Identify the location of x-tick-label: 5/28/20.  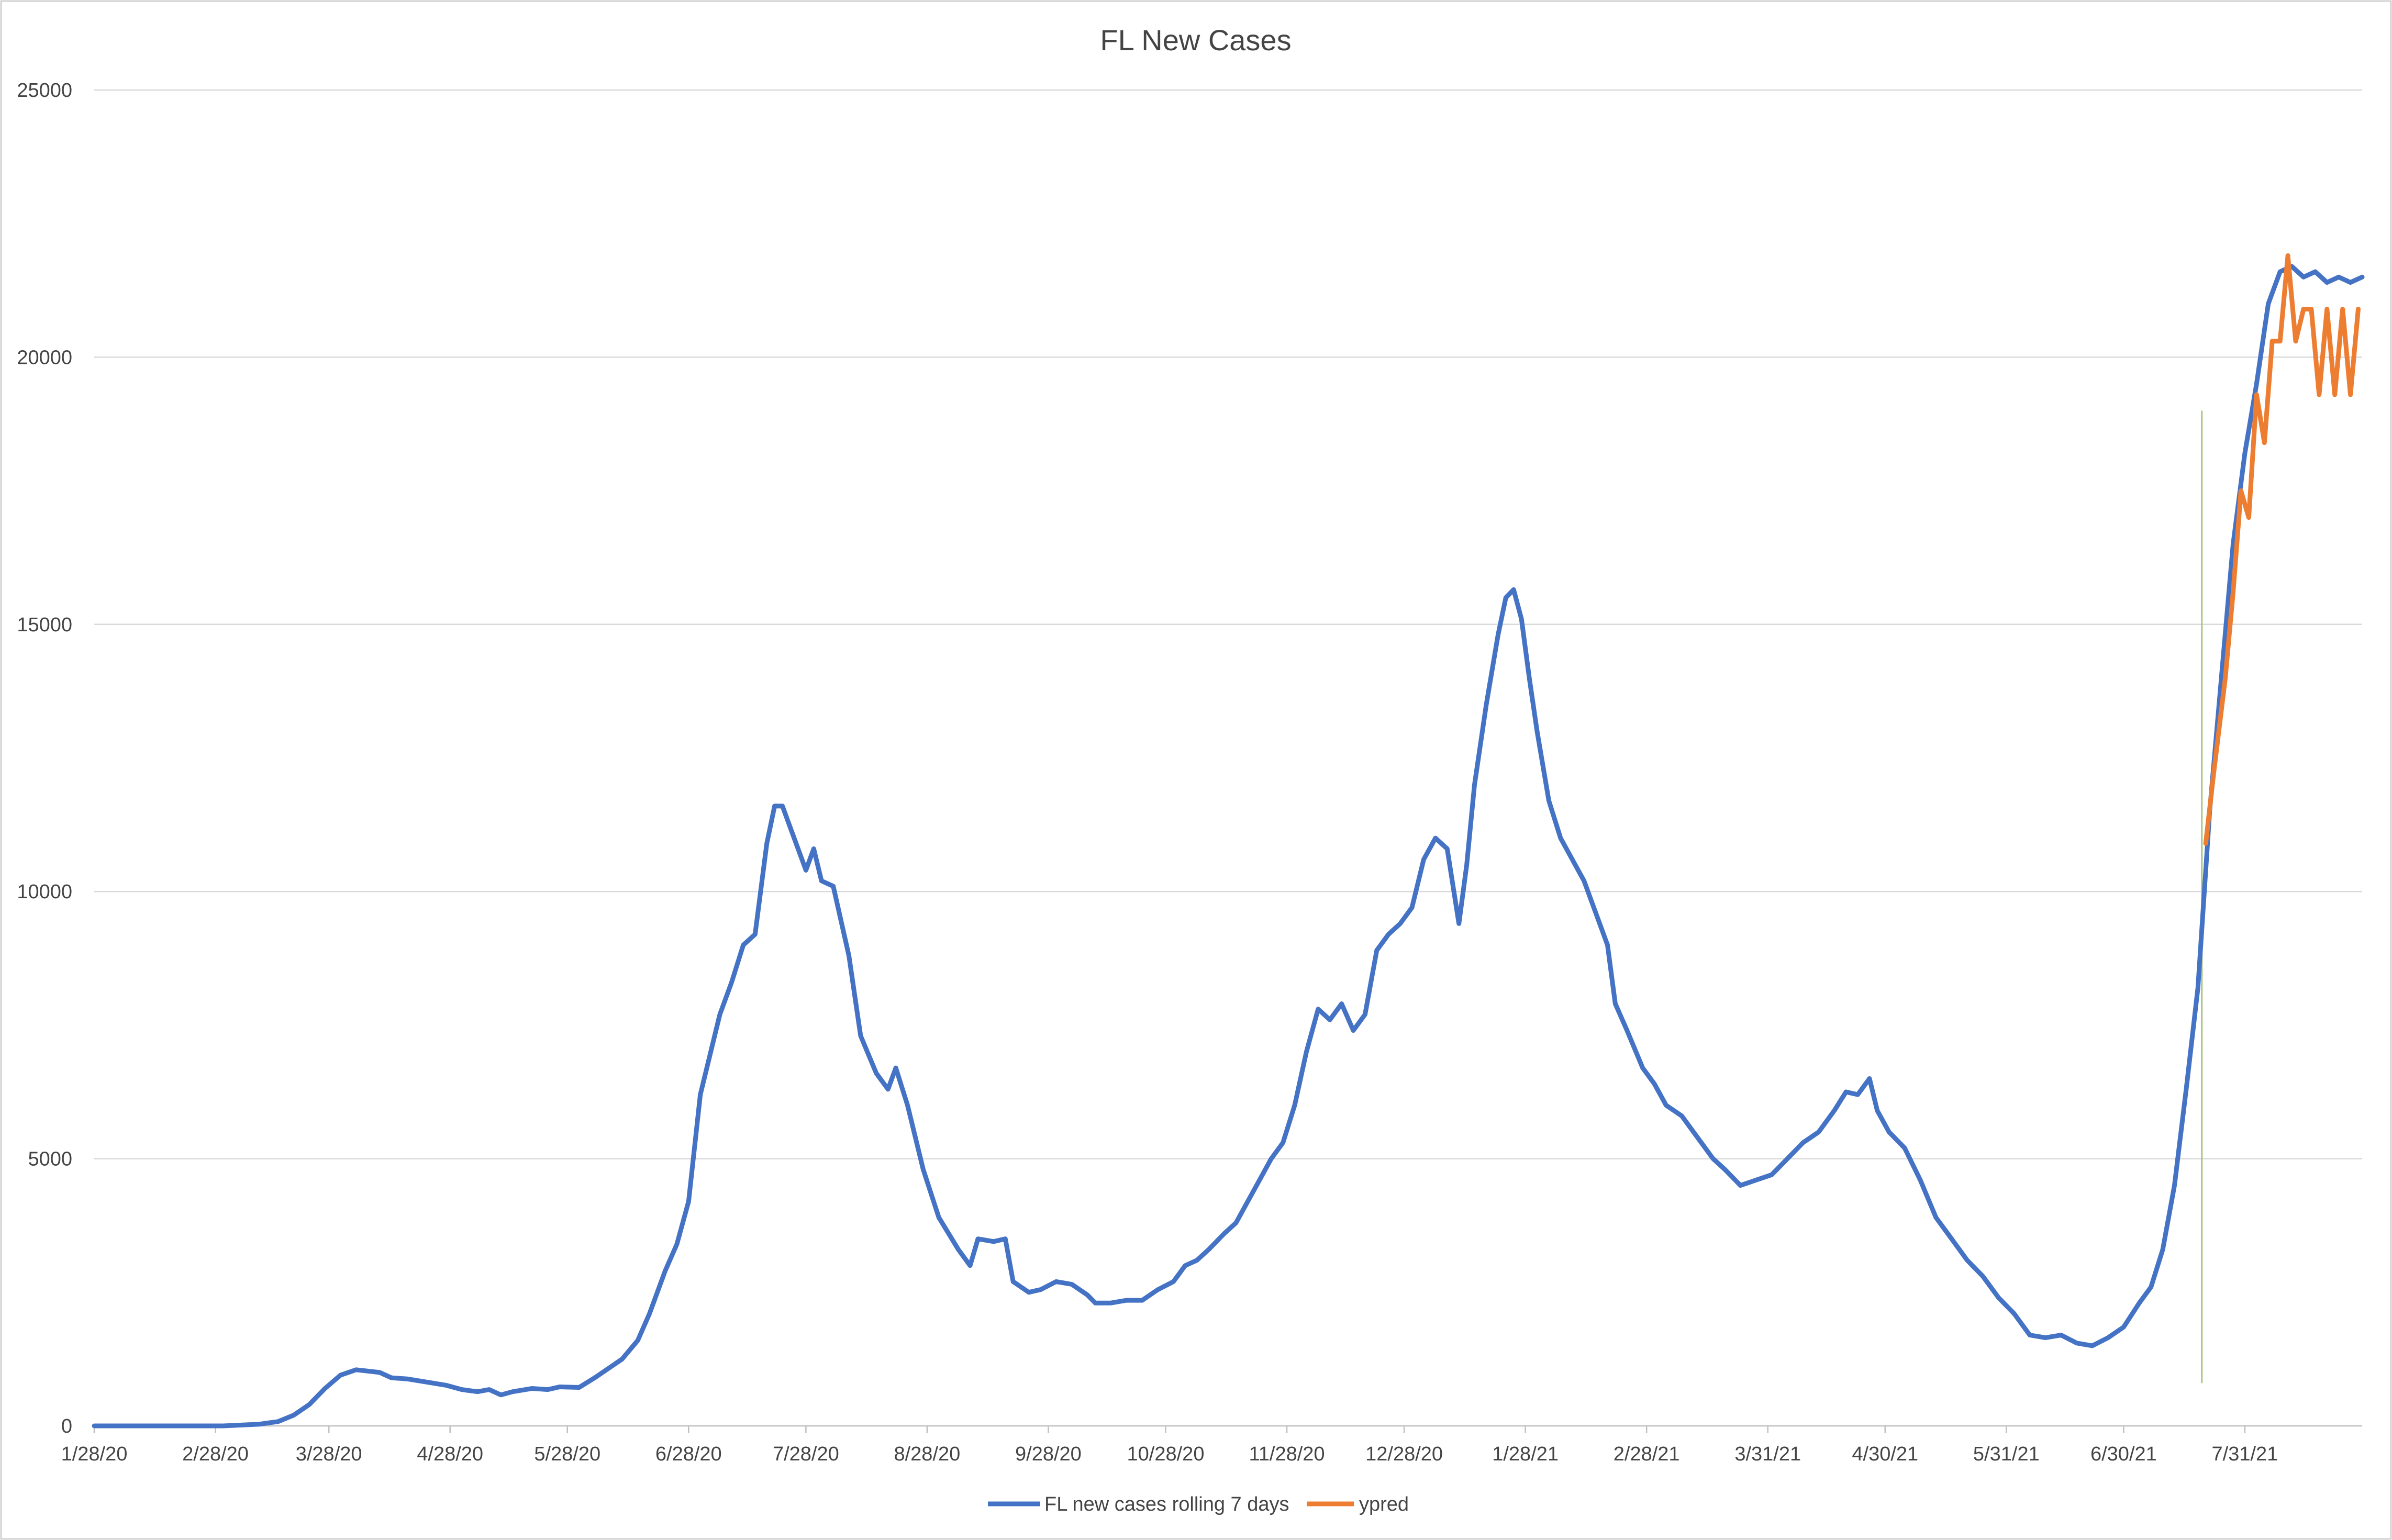
(567, 1454).